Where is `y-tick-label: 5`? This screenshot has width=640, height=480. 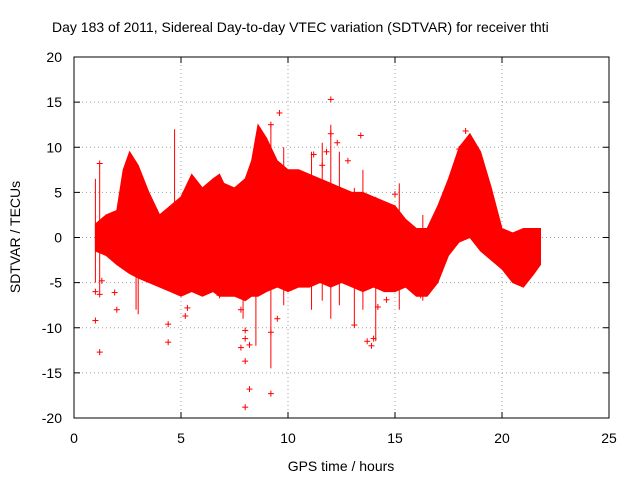 y-tick-label: 5 is located at coordinates (58, 192).